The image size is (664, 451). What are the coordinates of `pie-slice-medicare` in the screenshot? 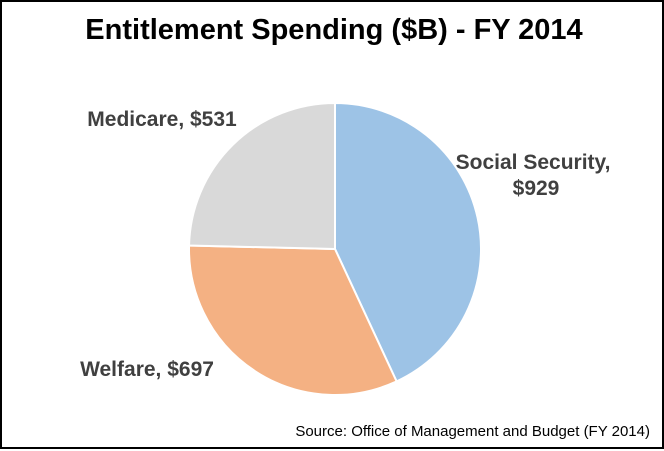 It's located at (262, 176).